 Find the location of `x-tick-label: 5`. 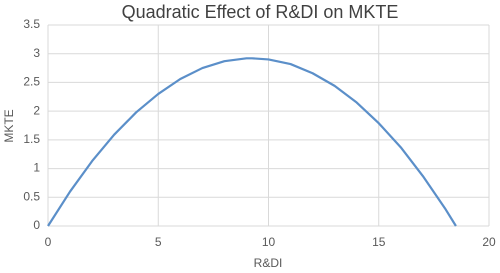

x-tick-label: 5 is located at coordinates (158, 242).